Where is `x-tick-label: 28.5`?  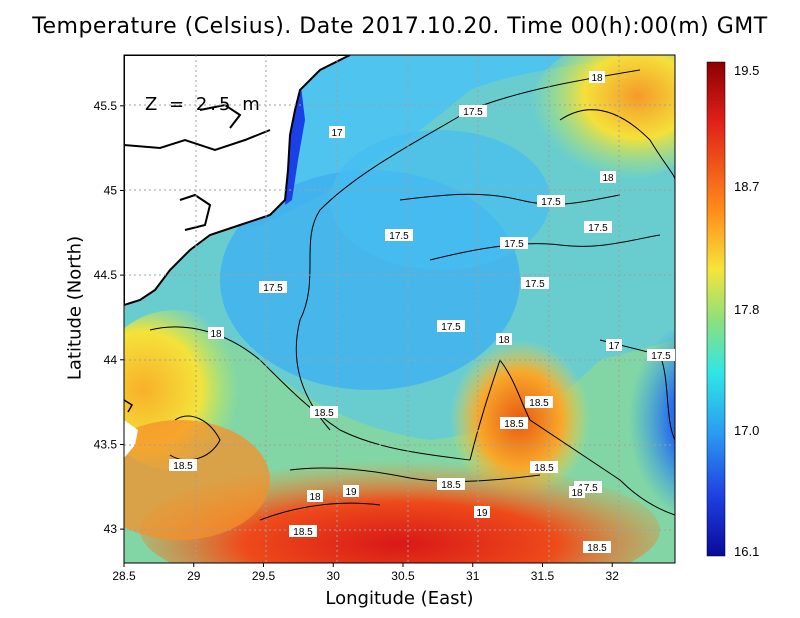 x-tick-label: 28.5 is located at coordinates (124, 576).